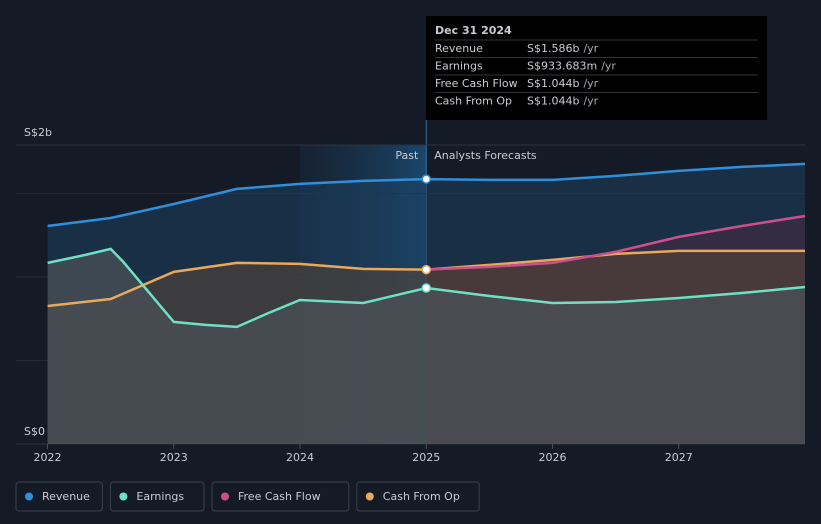  What do you see at coordinates (66, 496) in the screenshot?
I see `legend-label: Revenue` at bounding box center [66, 496].